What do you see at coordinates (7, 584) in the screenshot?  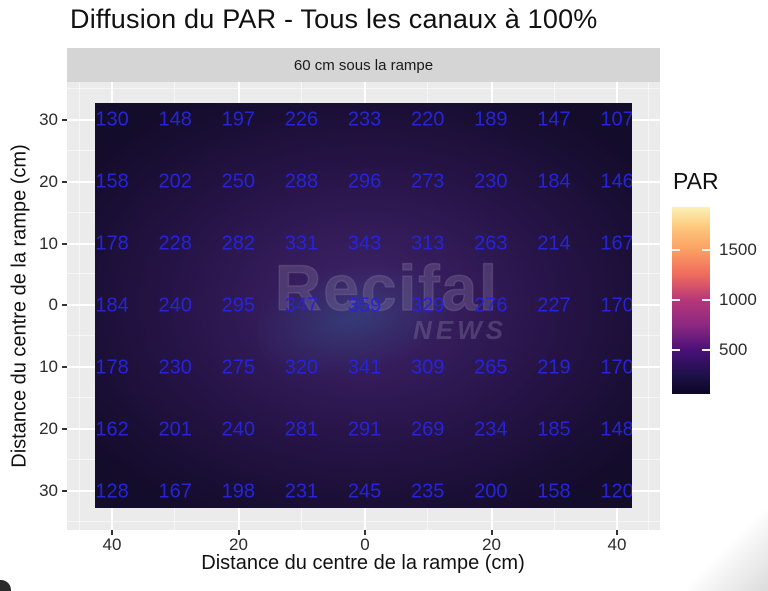 I see `corner-smudge` at bounding box center [7, 584].